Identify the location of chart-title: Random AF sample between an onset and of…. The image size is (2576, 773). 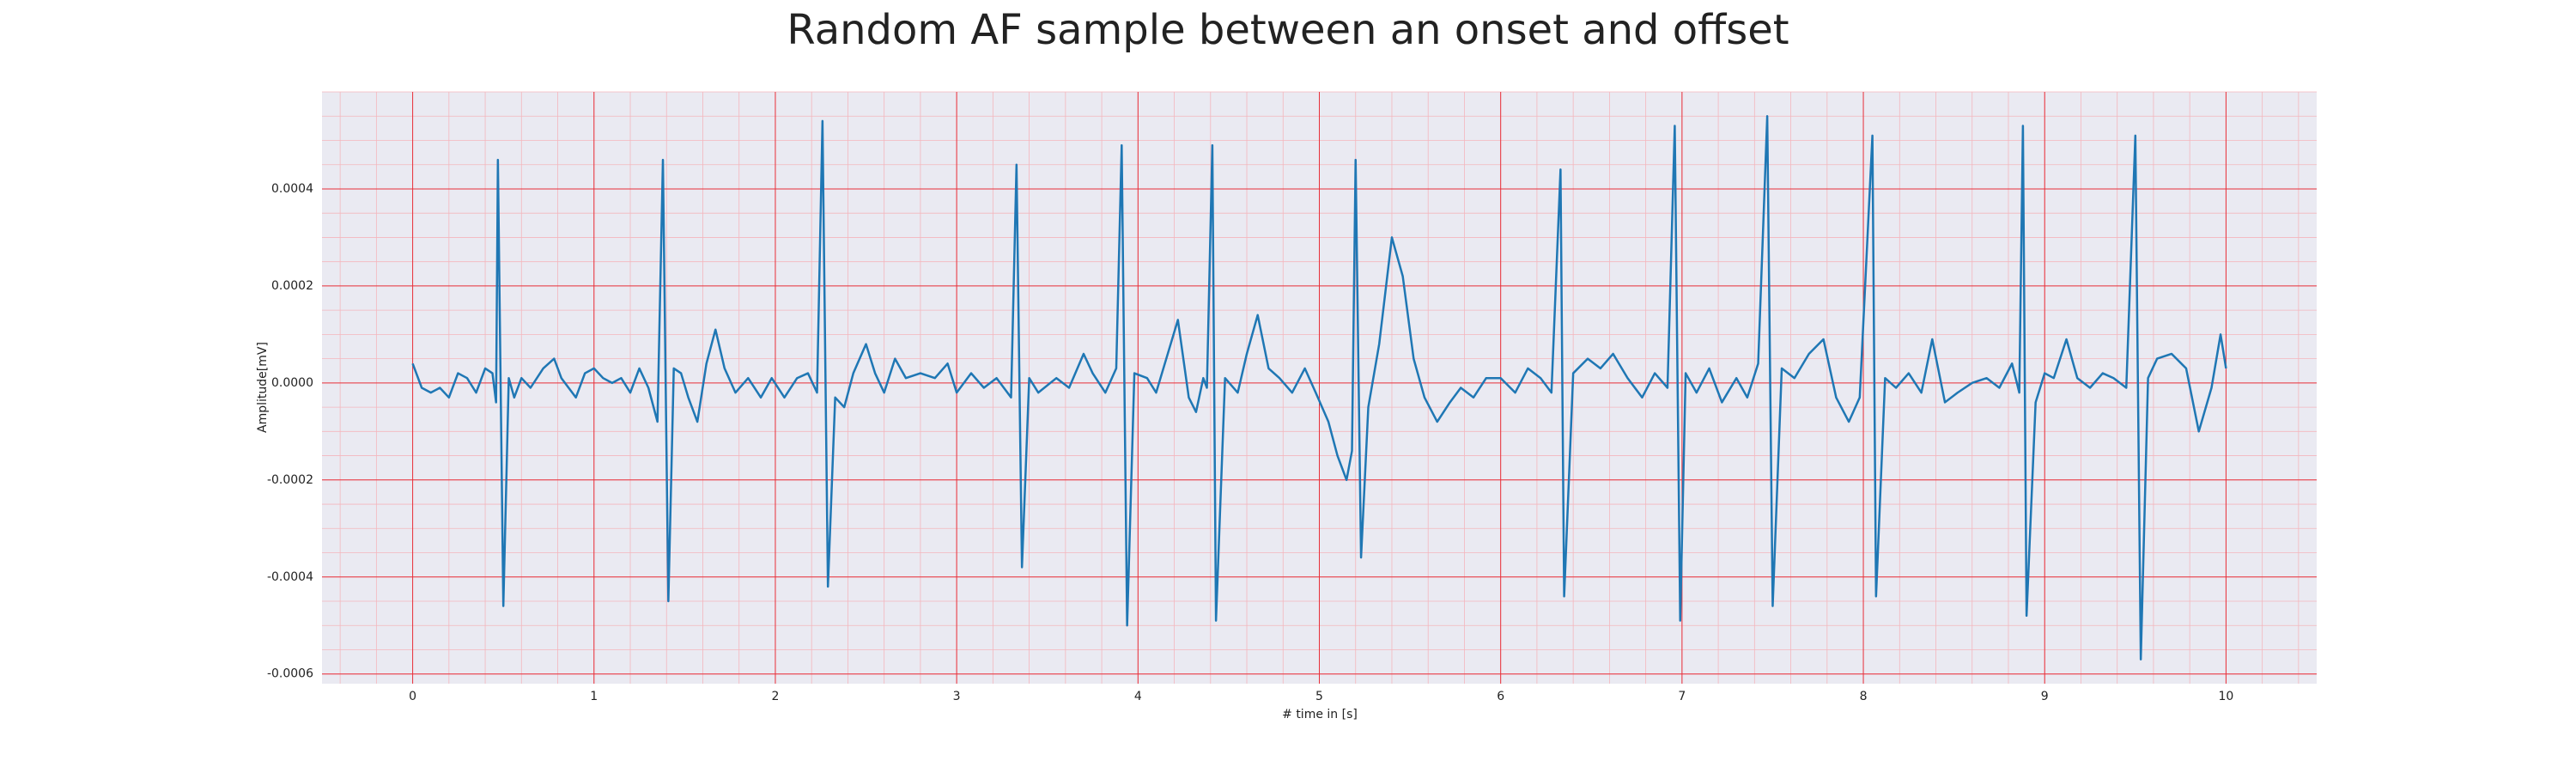
(1288, 30).